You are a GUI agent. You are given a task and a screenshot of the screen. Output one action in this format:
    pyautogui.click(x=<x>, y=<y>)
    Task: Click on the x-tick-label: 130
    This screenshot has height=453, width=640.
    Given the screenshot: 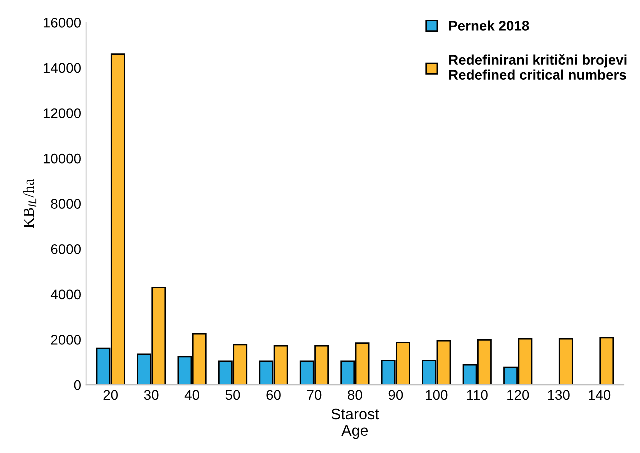 What is the action you would take?
    pyautogui.click(x=559, y=395)
    